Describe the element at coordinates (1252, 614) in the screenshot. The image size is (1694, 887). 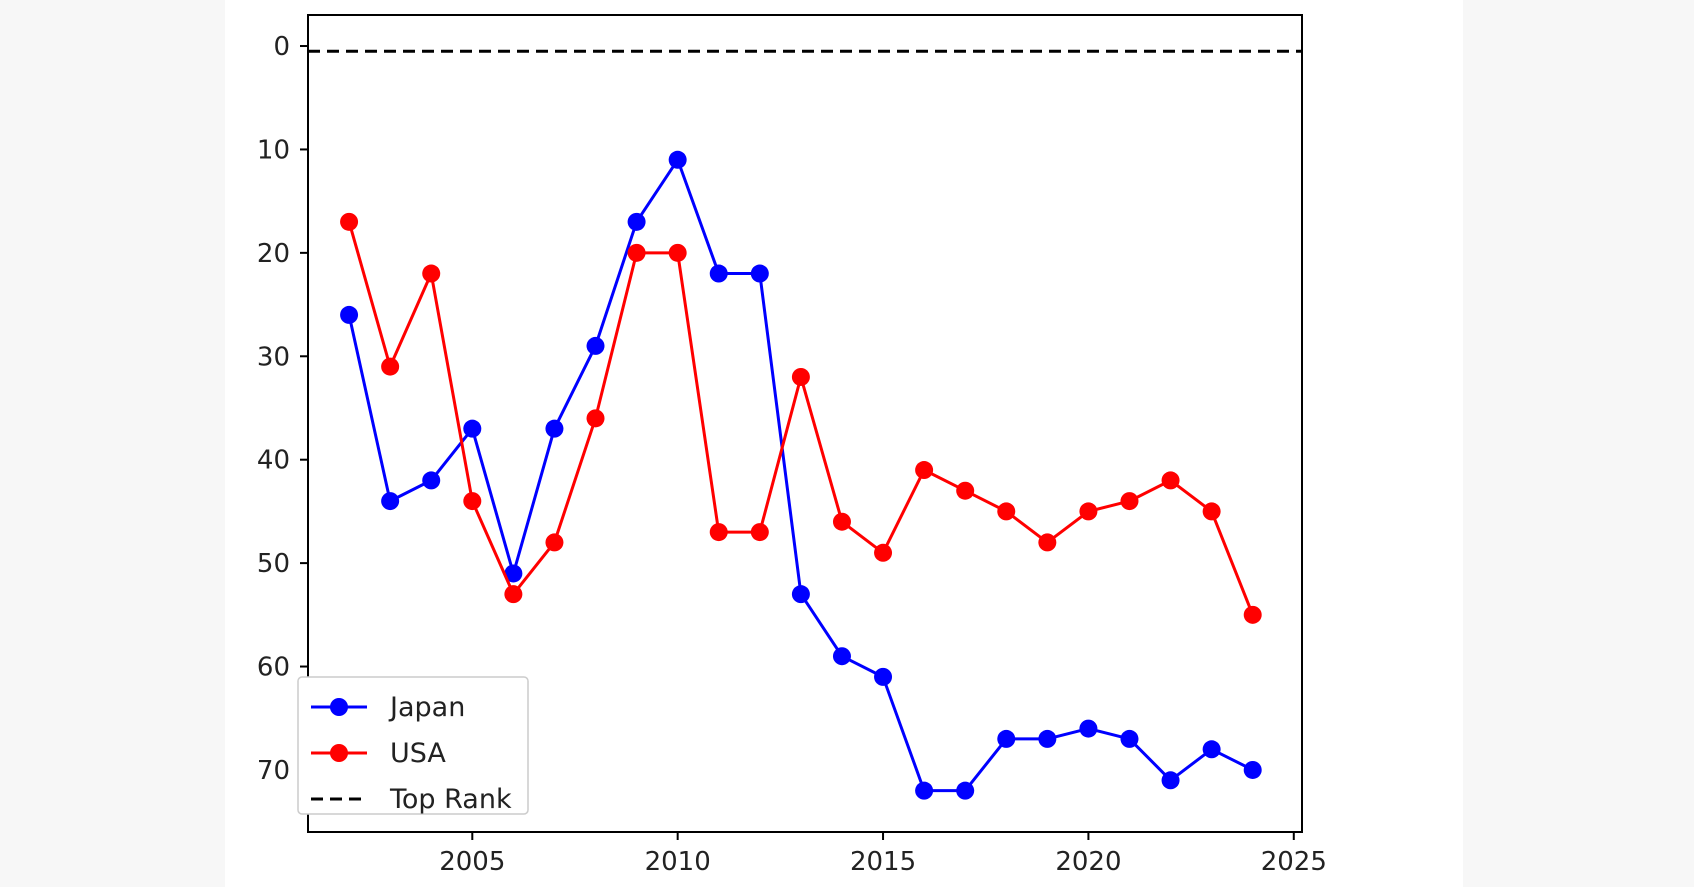
I see `usa-point-2024` at that location.